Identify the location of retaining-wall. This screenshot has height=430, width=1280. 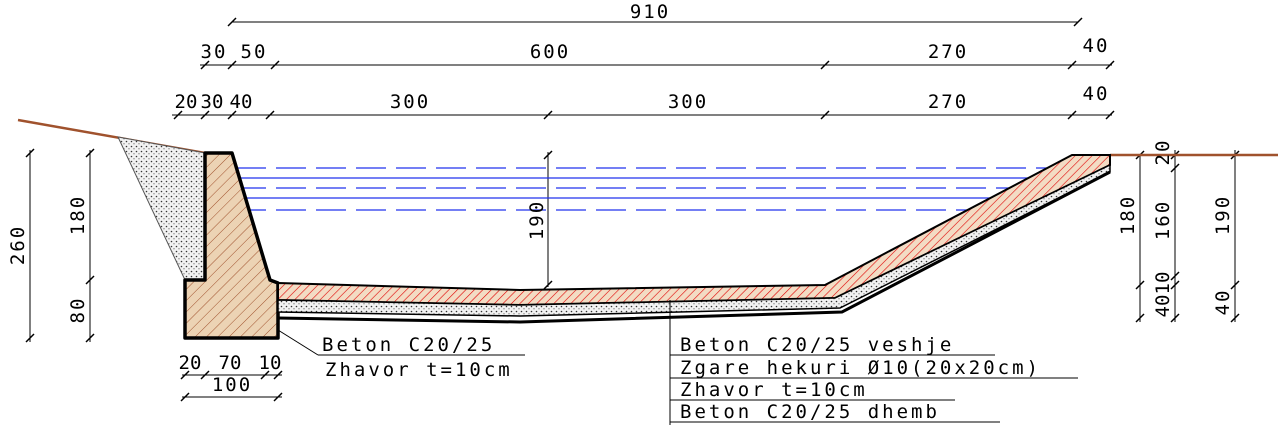
(231, 245).